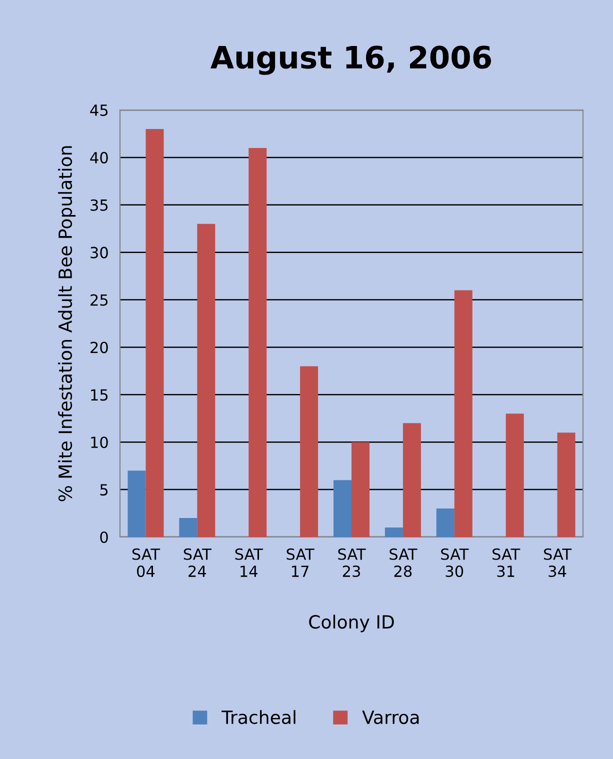 This screenshot has width=613, height=759. I want to click on x-tick-label: SAT 04, so click(146, 563).